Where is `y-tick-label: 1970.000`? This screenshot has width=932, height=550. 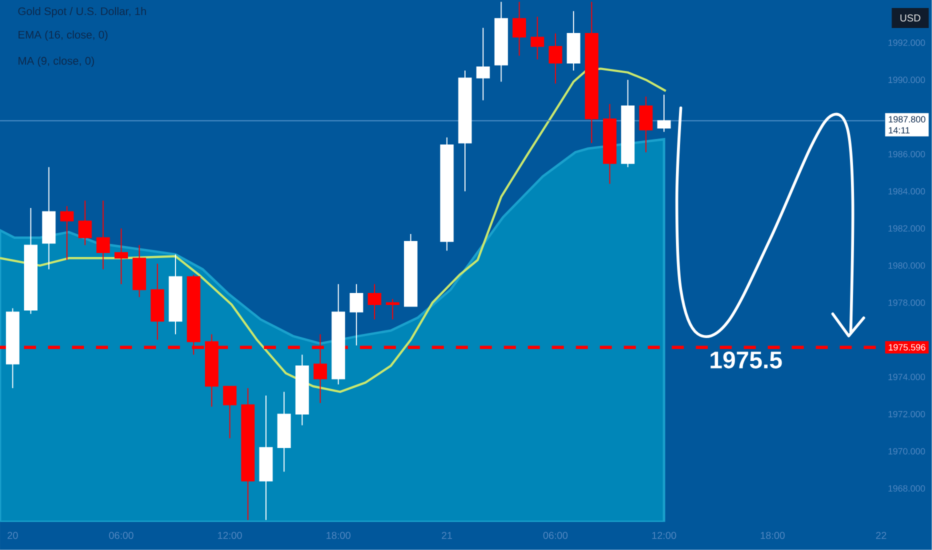
y-tick-label: 1970.000 is located at coordinates (906, 451).